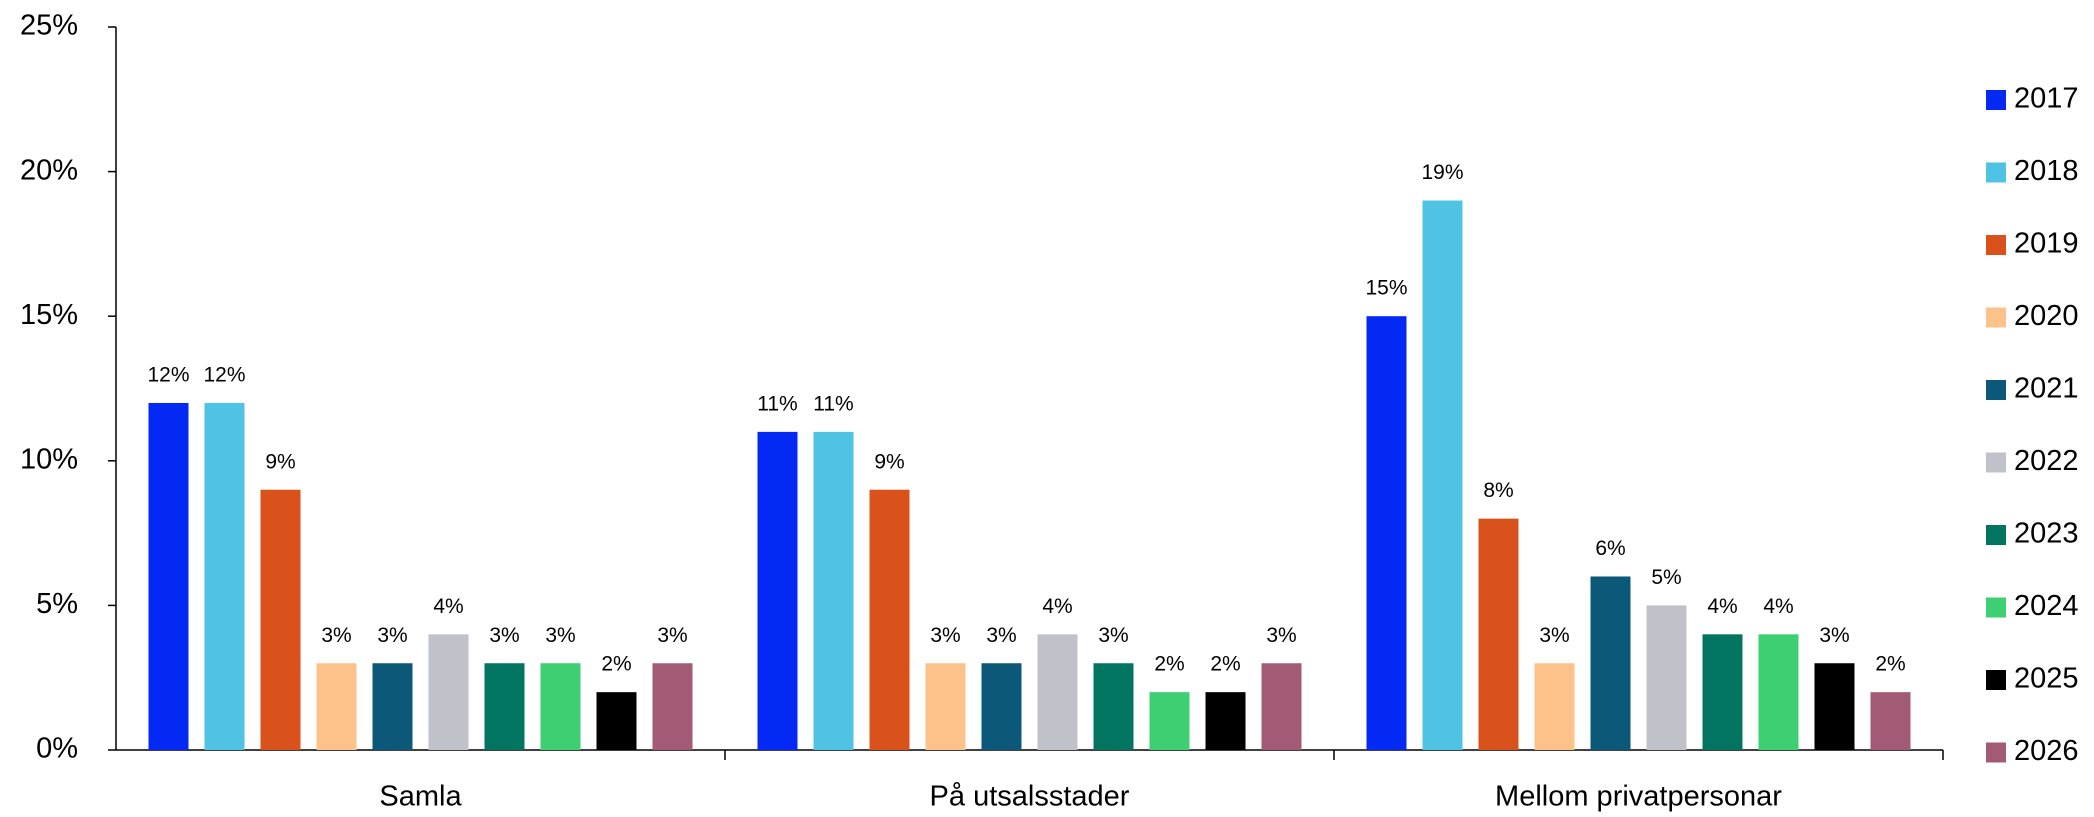 The width and height of the screenshot is (2094, 817). Describe the element at coordinates (49, 459) in the screenshot. I see `y-tick-label: 10%` at that location.